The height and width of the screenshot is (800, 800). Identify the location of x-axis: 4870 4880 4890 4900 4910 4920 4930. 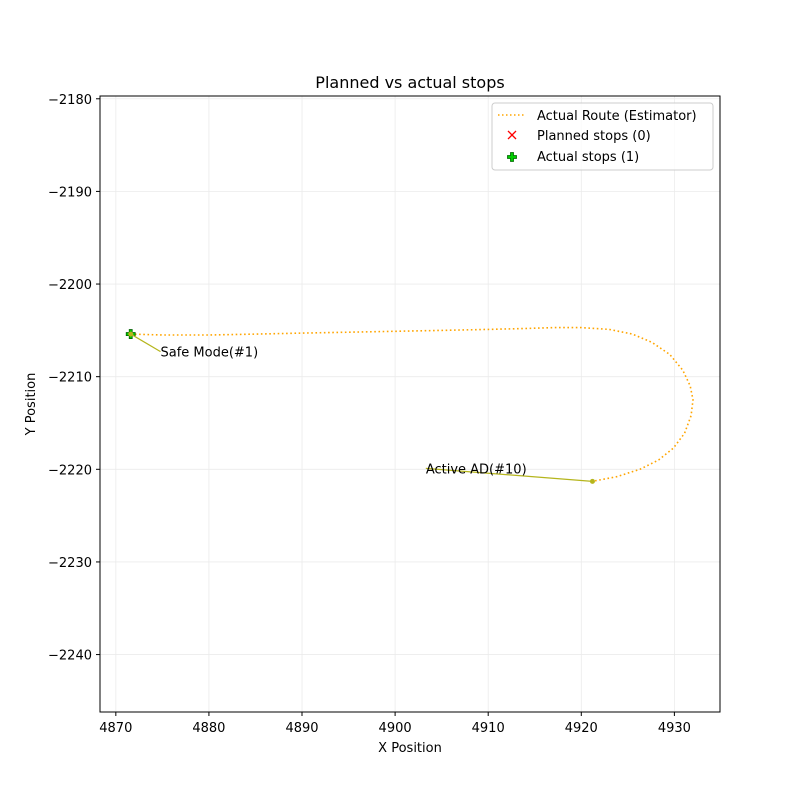
(395, 724).